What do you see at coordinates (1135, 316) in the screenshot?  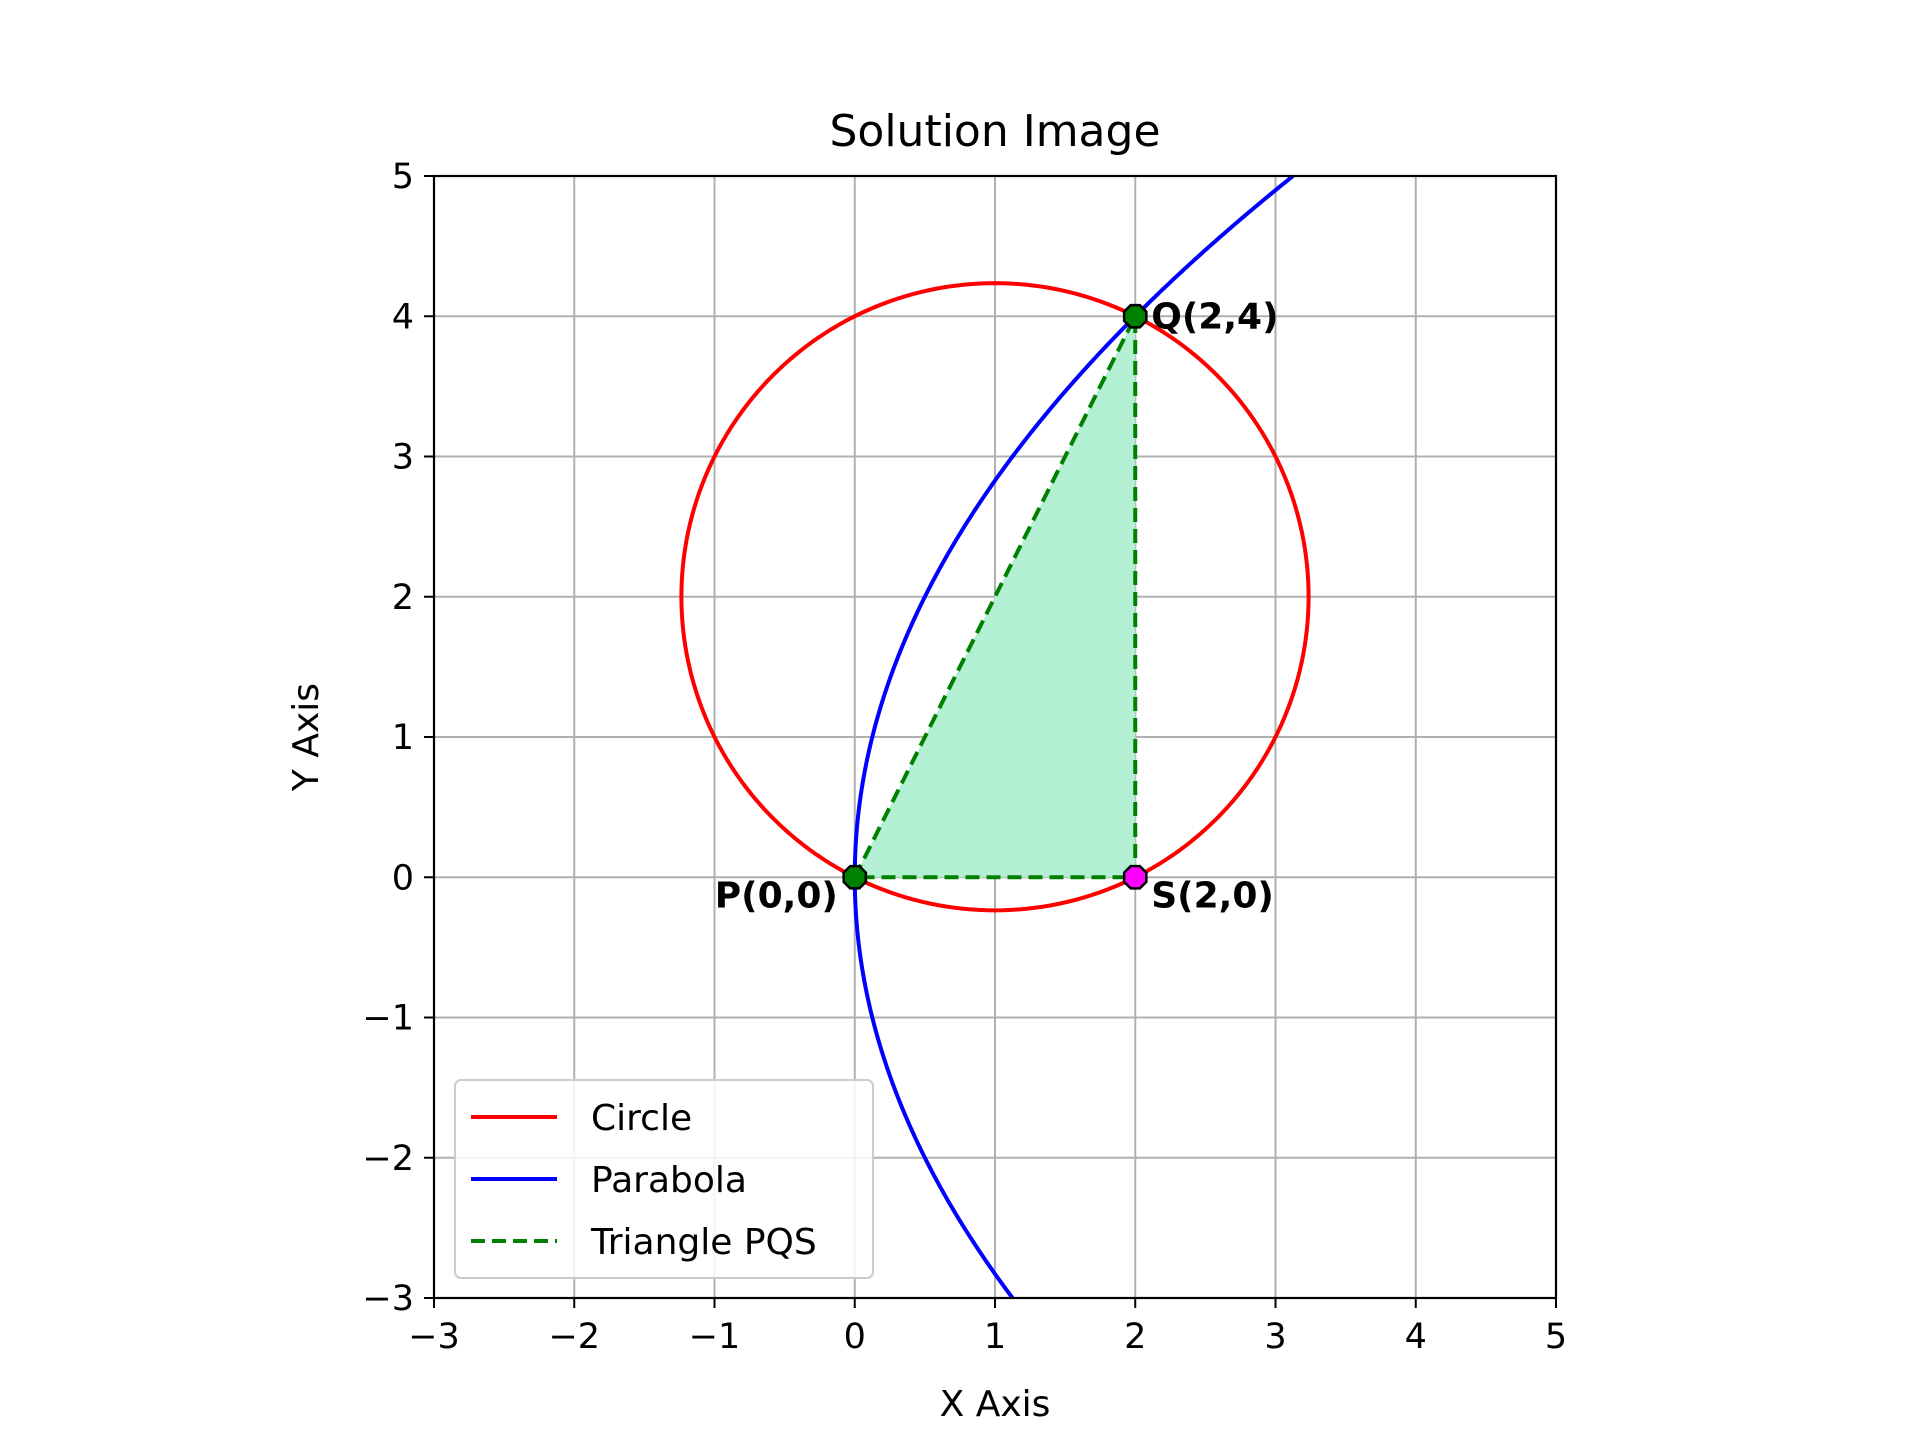 I see `point-marker-q-2-4-` at bounding box center [1135, 316].